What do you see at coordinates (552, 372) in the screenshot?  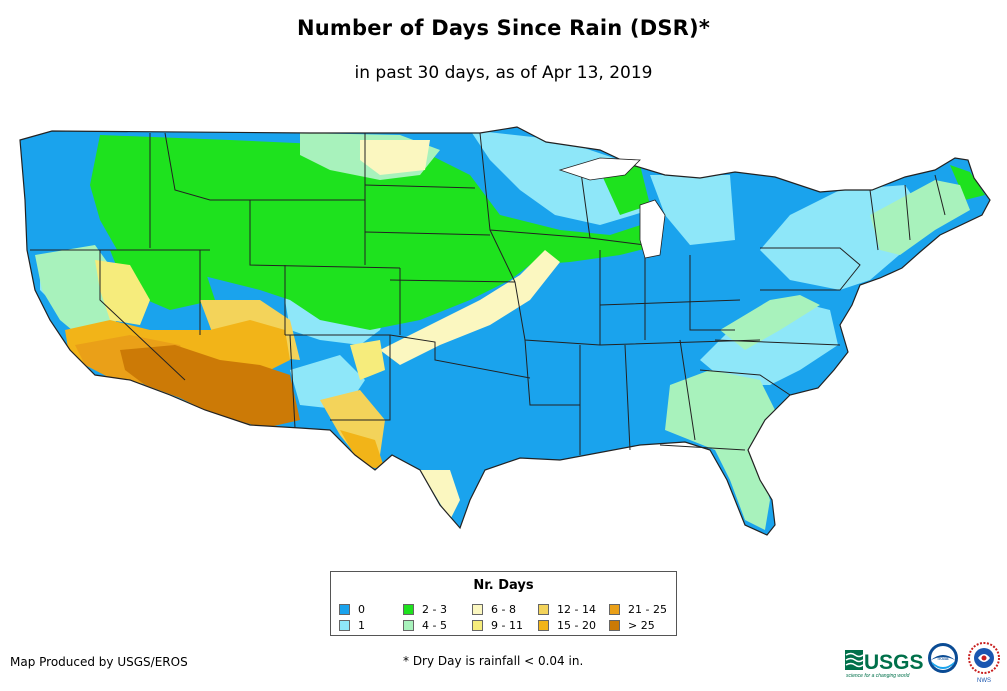 I see `border-mo-ar` at bounding box center [552, 372].